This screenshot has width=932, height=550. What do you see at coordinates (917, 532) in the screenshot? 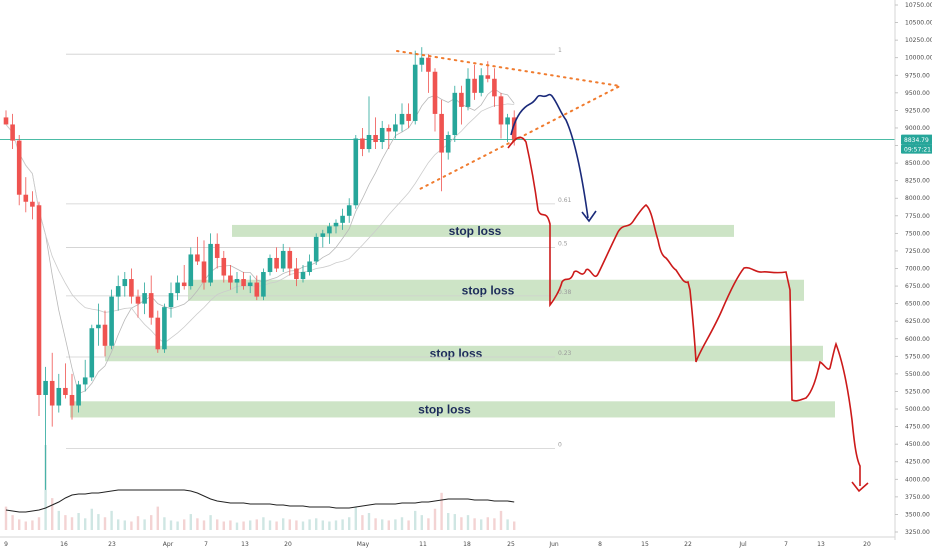
I see `price-tick-label: 3250.00` at bounding box center [917, 532].